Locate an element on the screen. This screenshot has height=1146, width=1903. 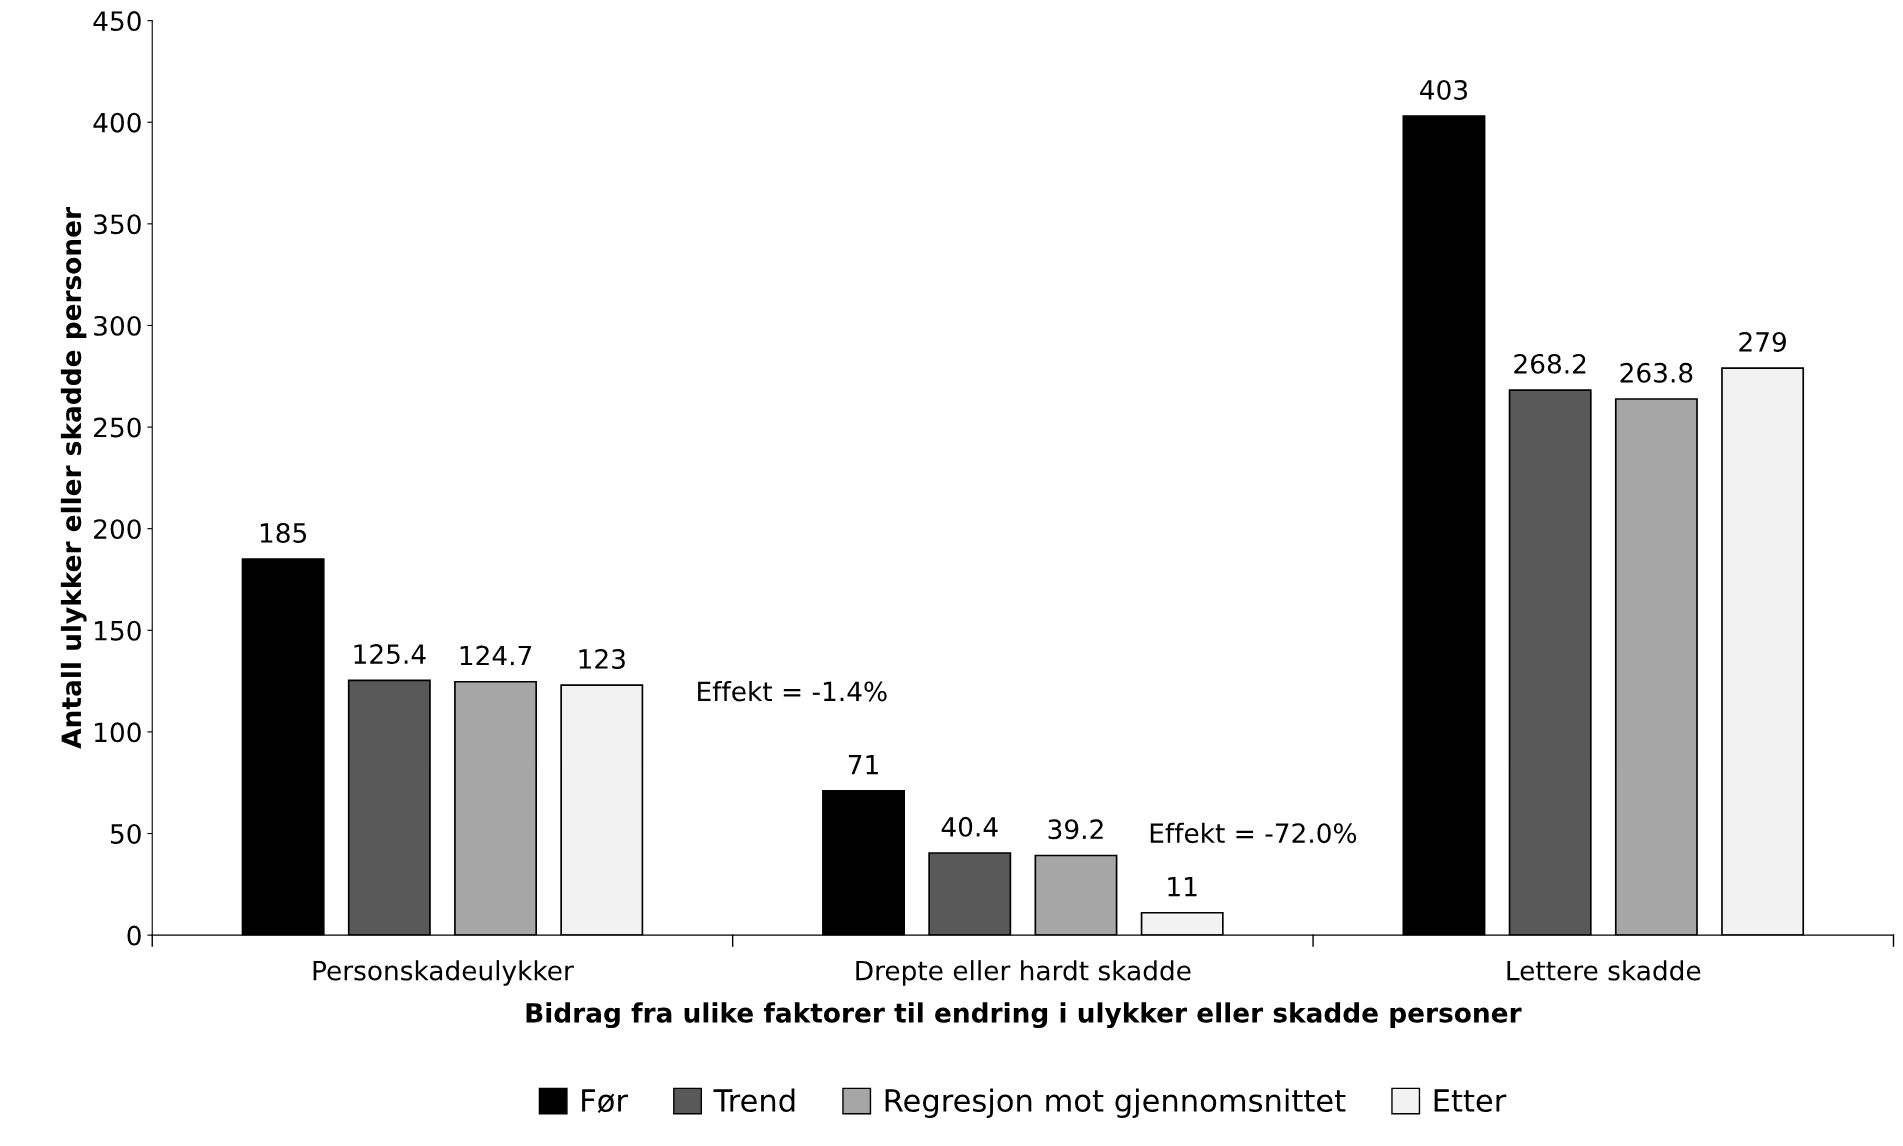
data-label: 39.2 is located at coordinates (1075, 829).